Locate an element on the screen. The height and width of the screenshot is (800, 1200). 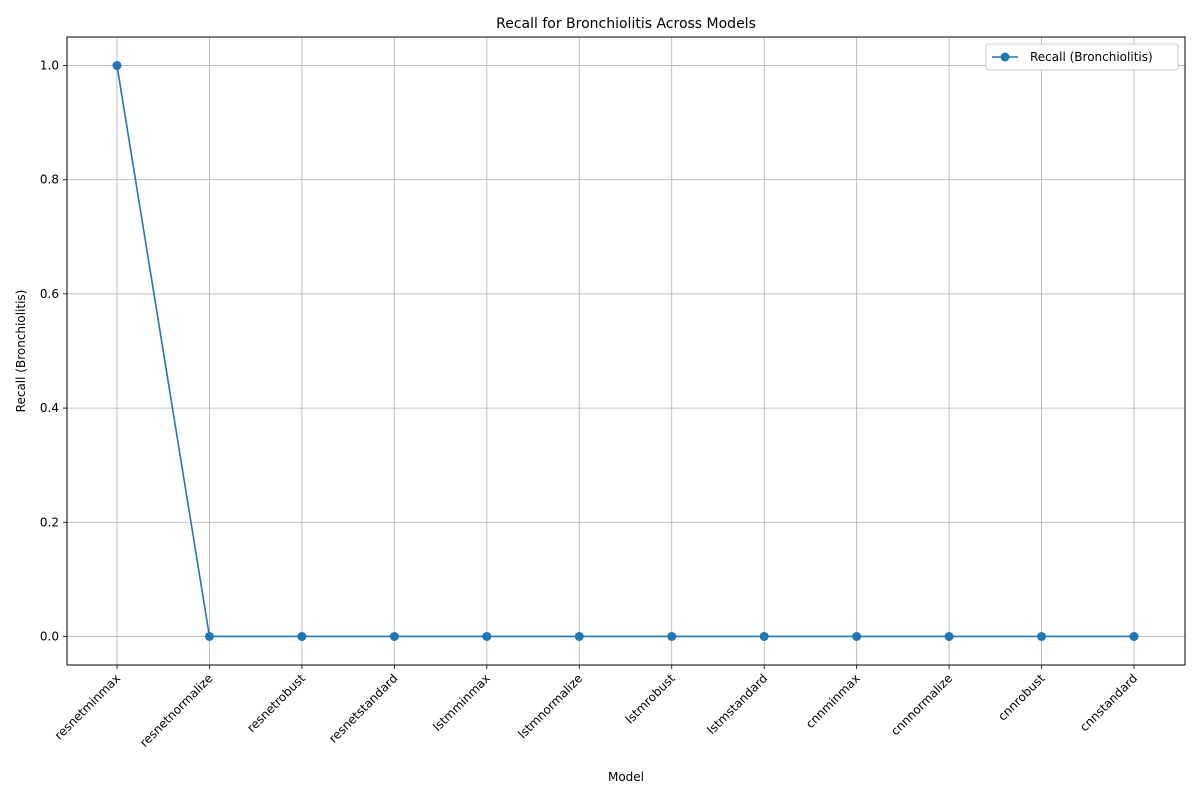
x-tick-label: lstmminmax is located at coordinates (461, 702).